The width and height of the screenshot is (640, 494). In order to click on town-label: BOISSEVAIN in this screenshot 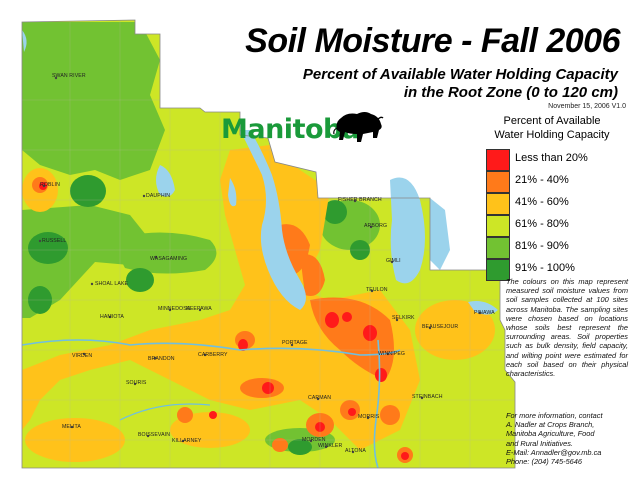, I will do `click(154, 435)`.